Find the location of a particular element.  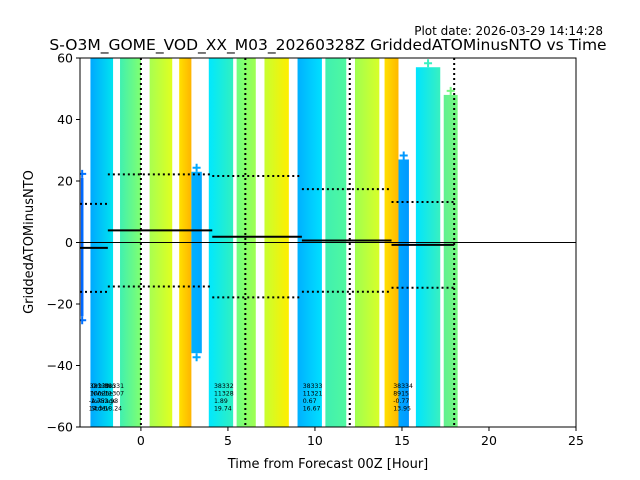

orbit-stat-value: 38330 is located at coordinates (100, 386).